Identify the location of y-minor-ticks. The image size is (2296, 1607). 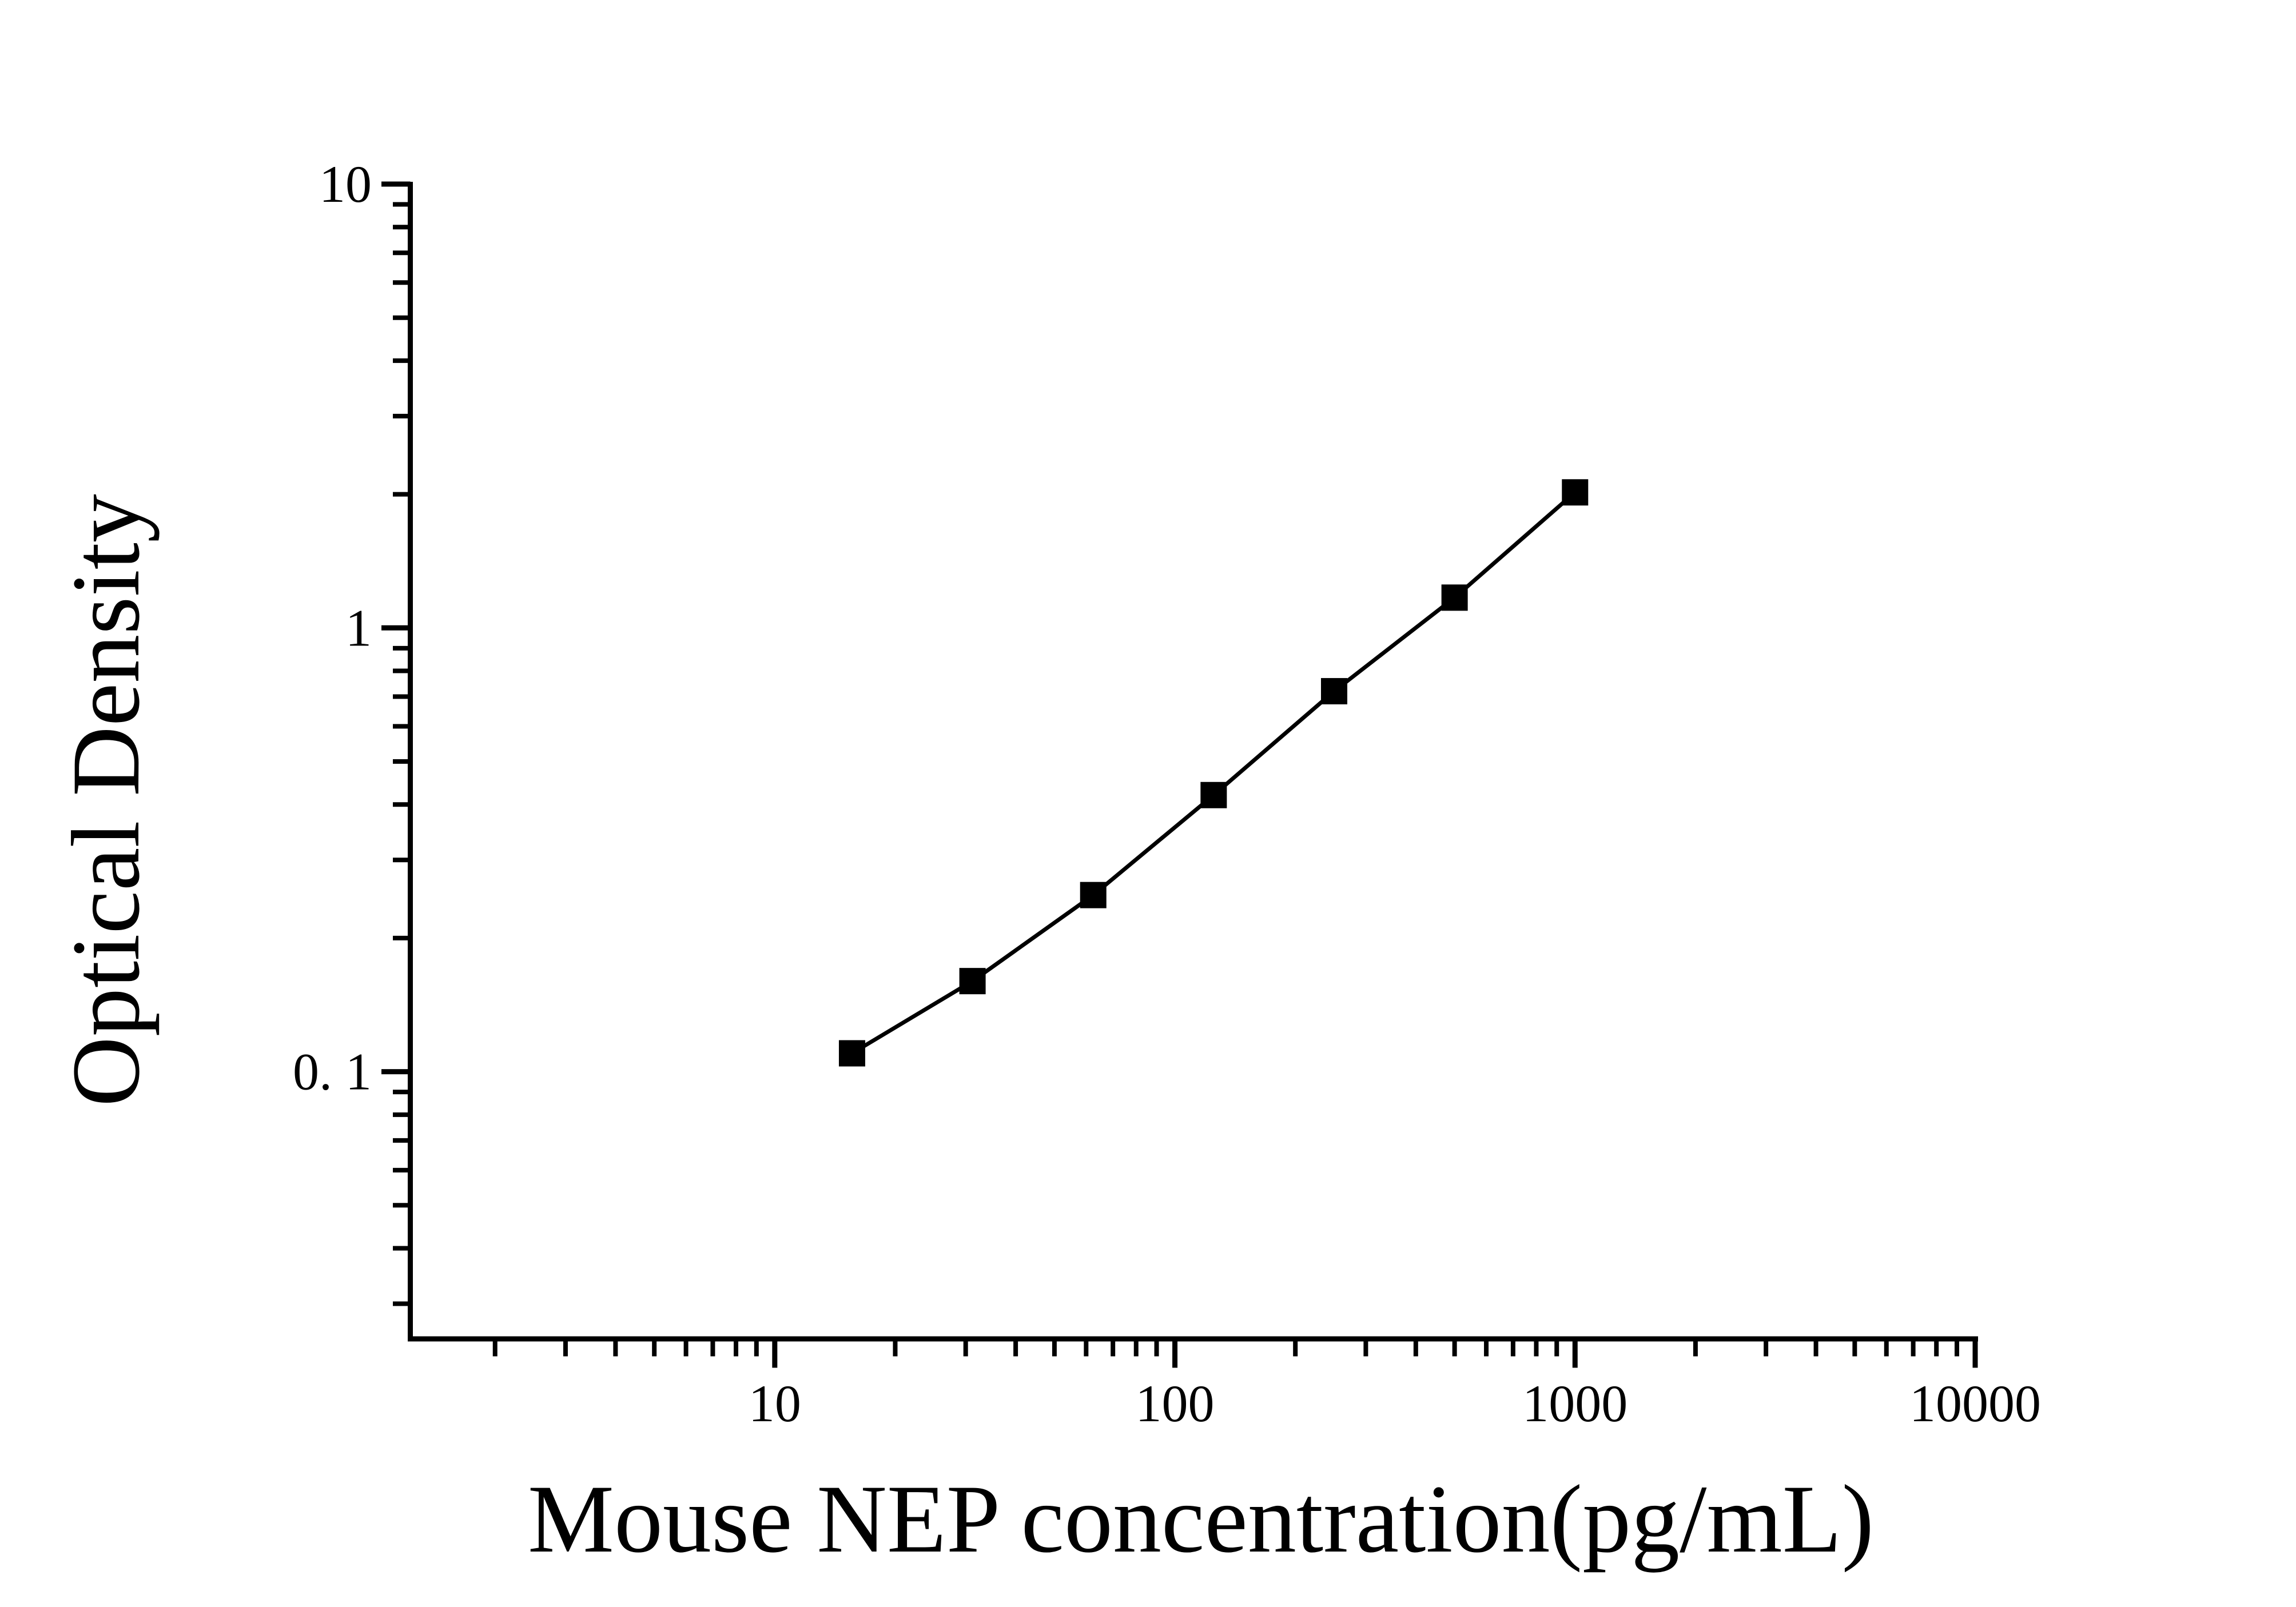
(402, 754).